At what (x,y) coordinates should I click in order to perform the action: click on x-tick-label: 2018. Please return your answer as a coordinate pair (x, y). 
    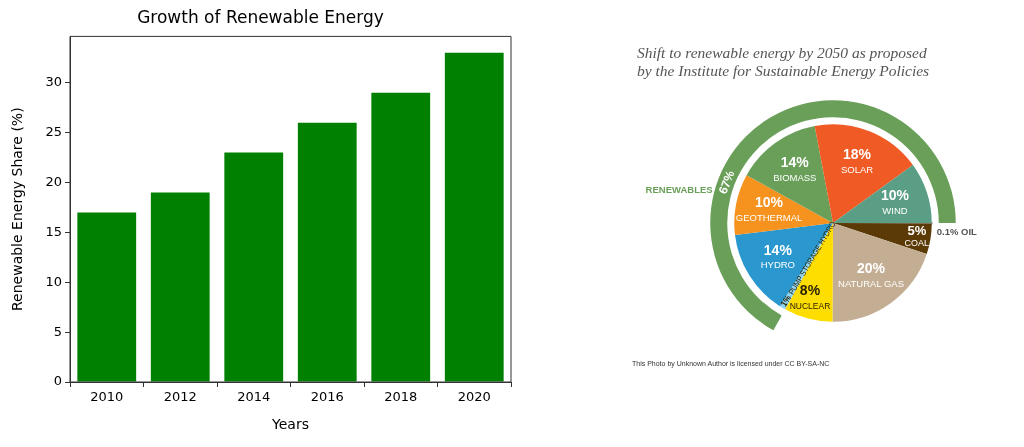
    Looking at the image, I should click on (401, 397).